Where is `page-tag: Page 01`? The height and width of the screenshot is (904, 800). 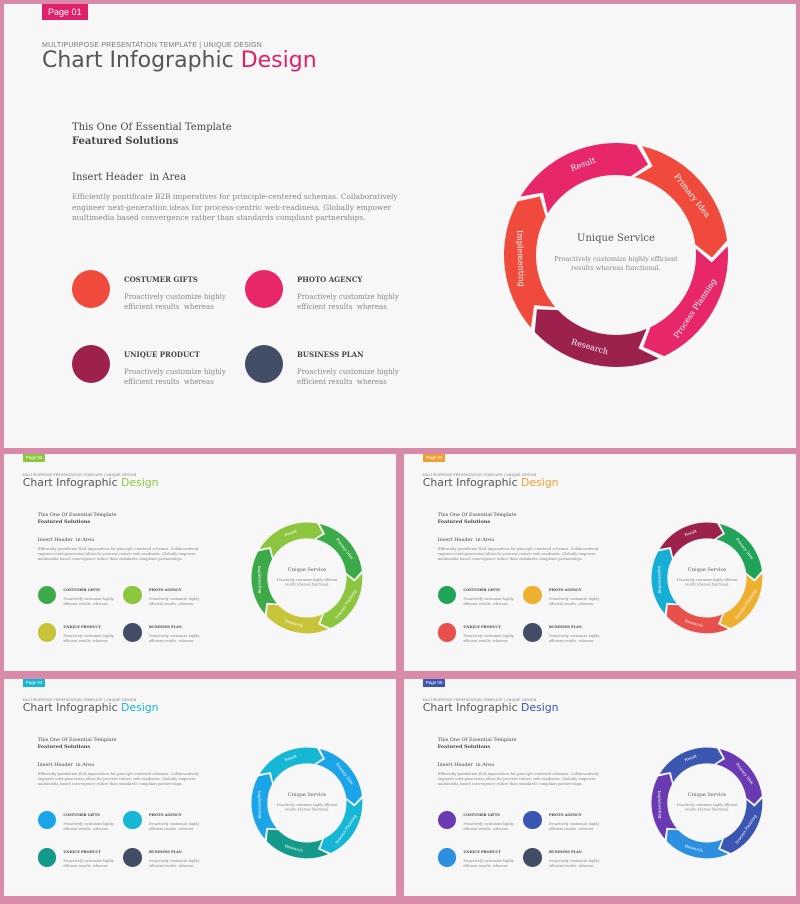
page-tag: Page 01 is located at coordinates (65, 12).